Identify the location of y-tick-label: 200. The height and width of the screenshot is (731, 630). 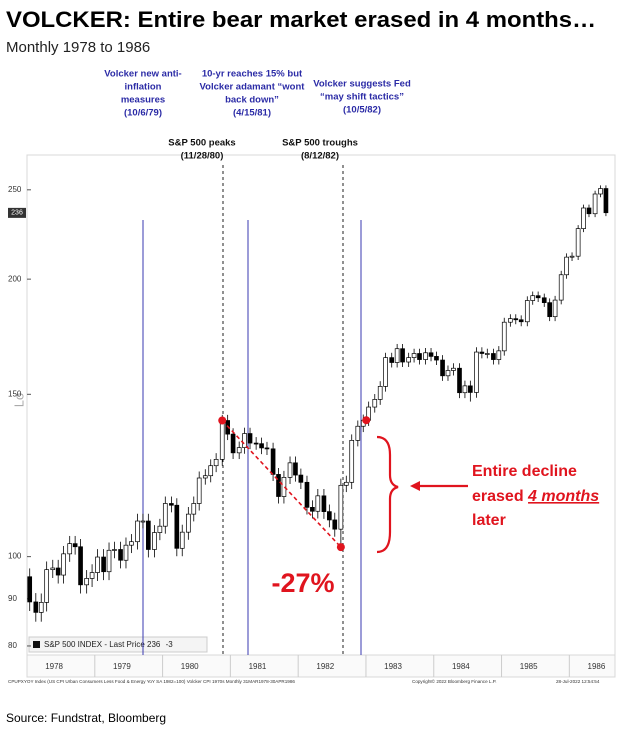
(15, 278).